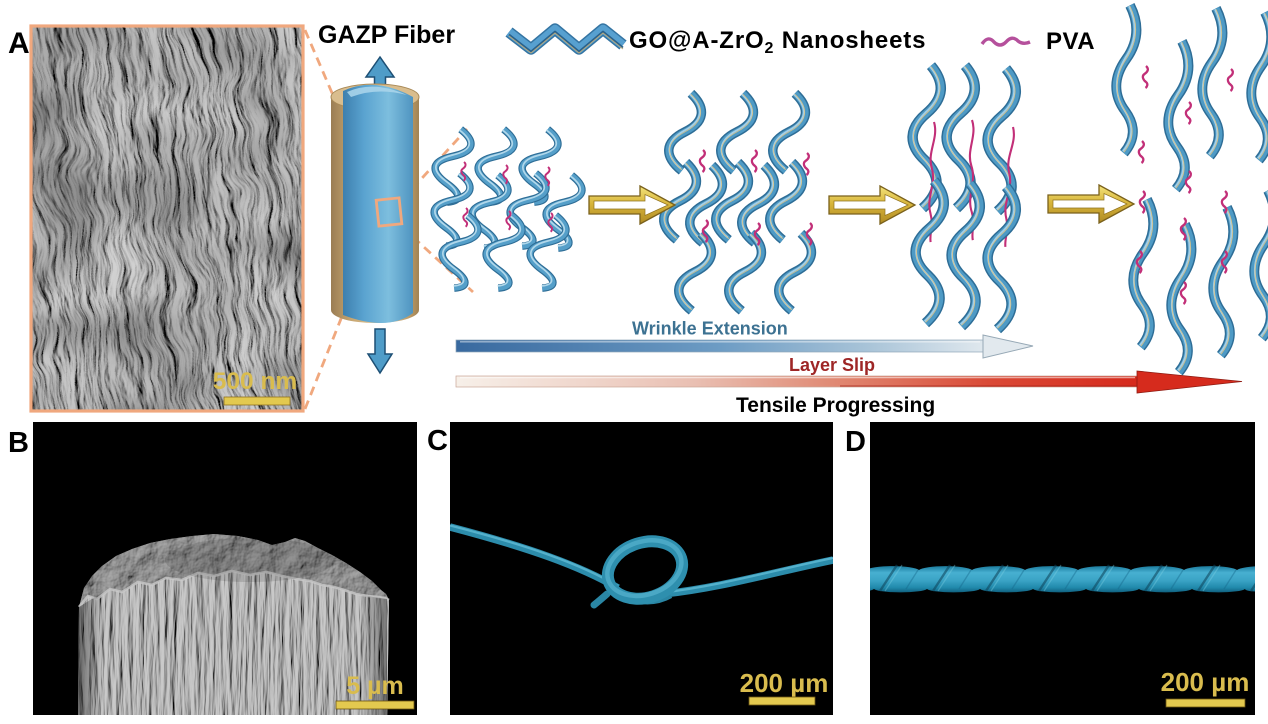  What do you see at coordinates (437, 441) in the screenshot?
I see `svg-text: C` at bounding box center [437, 441].